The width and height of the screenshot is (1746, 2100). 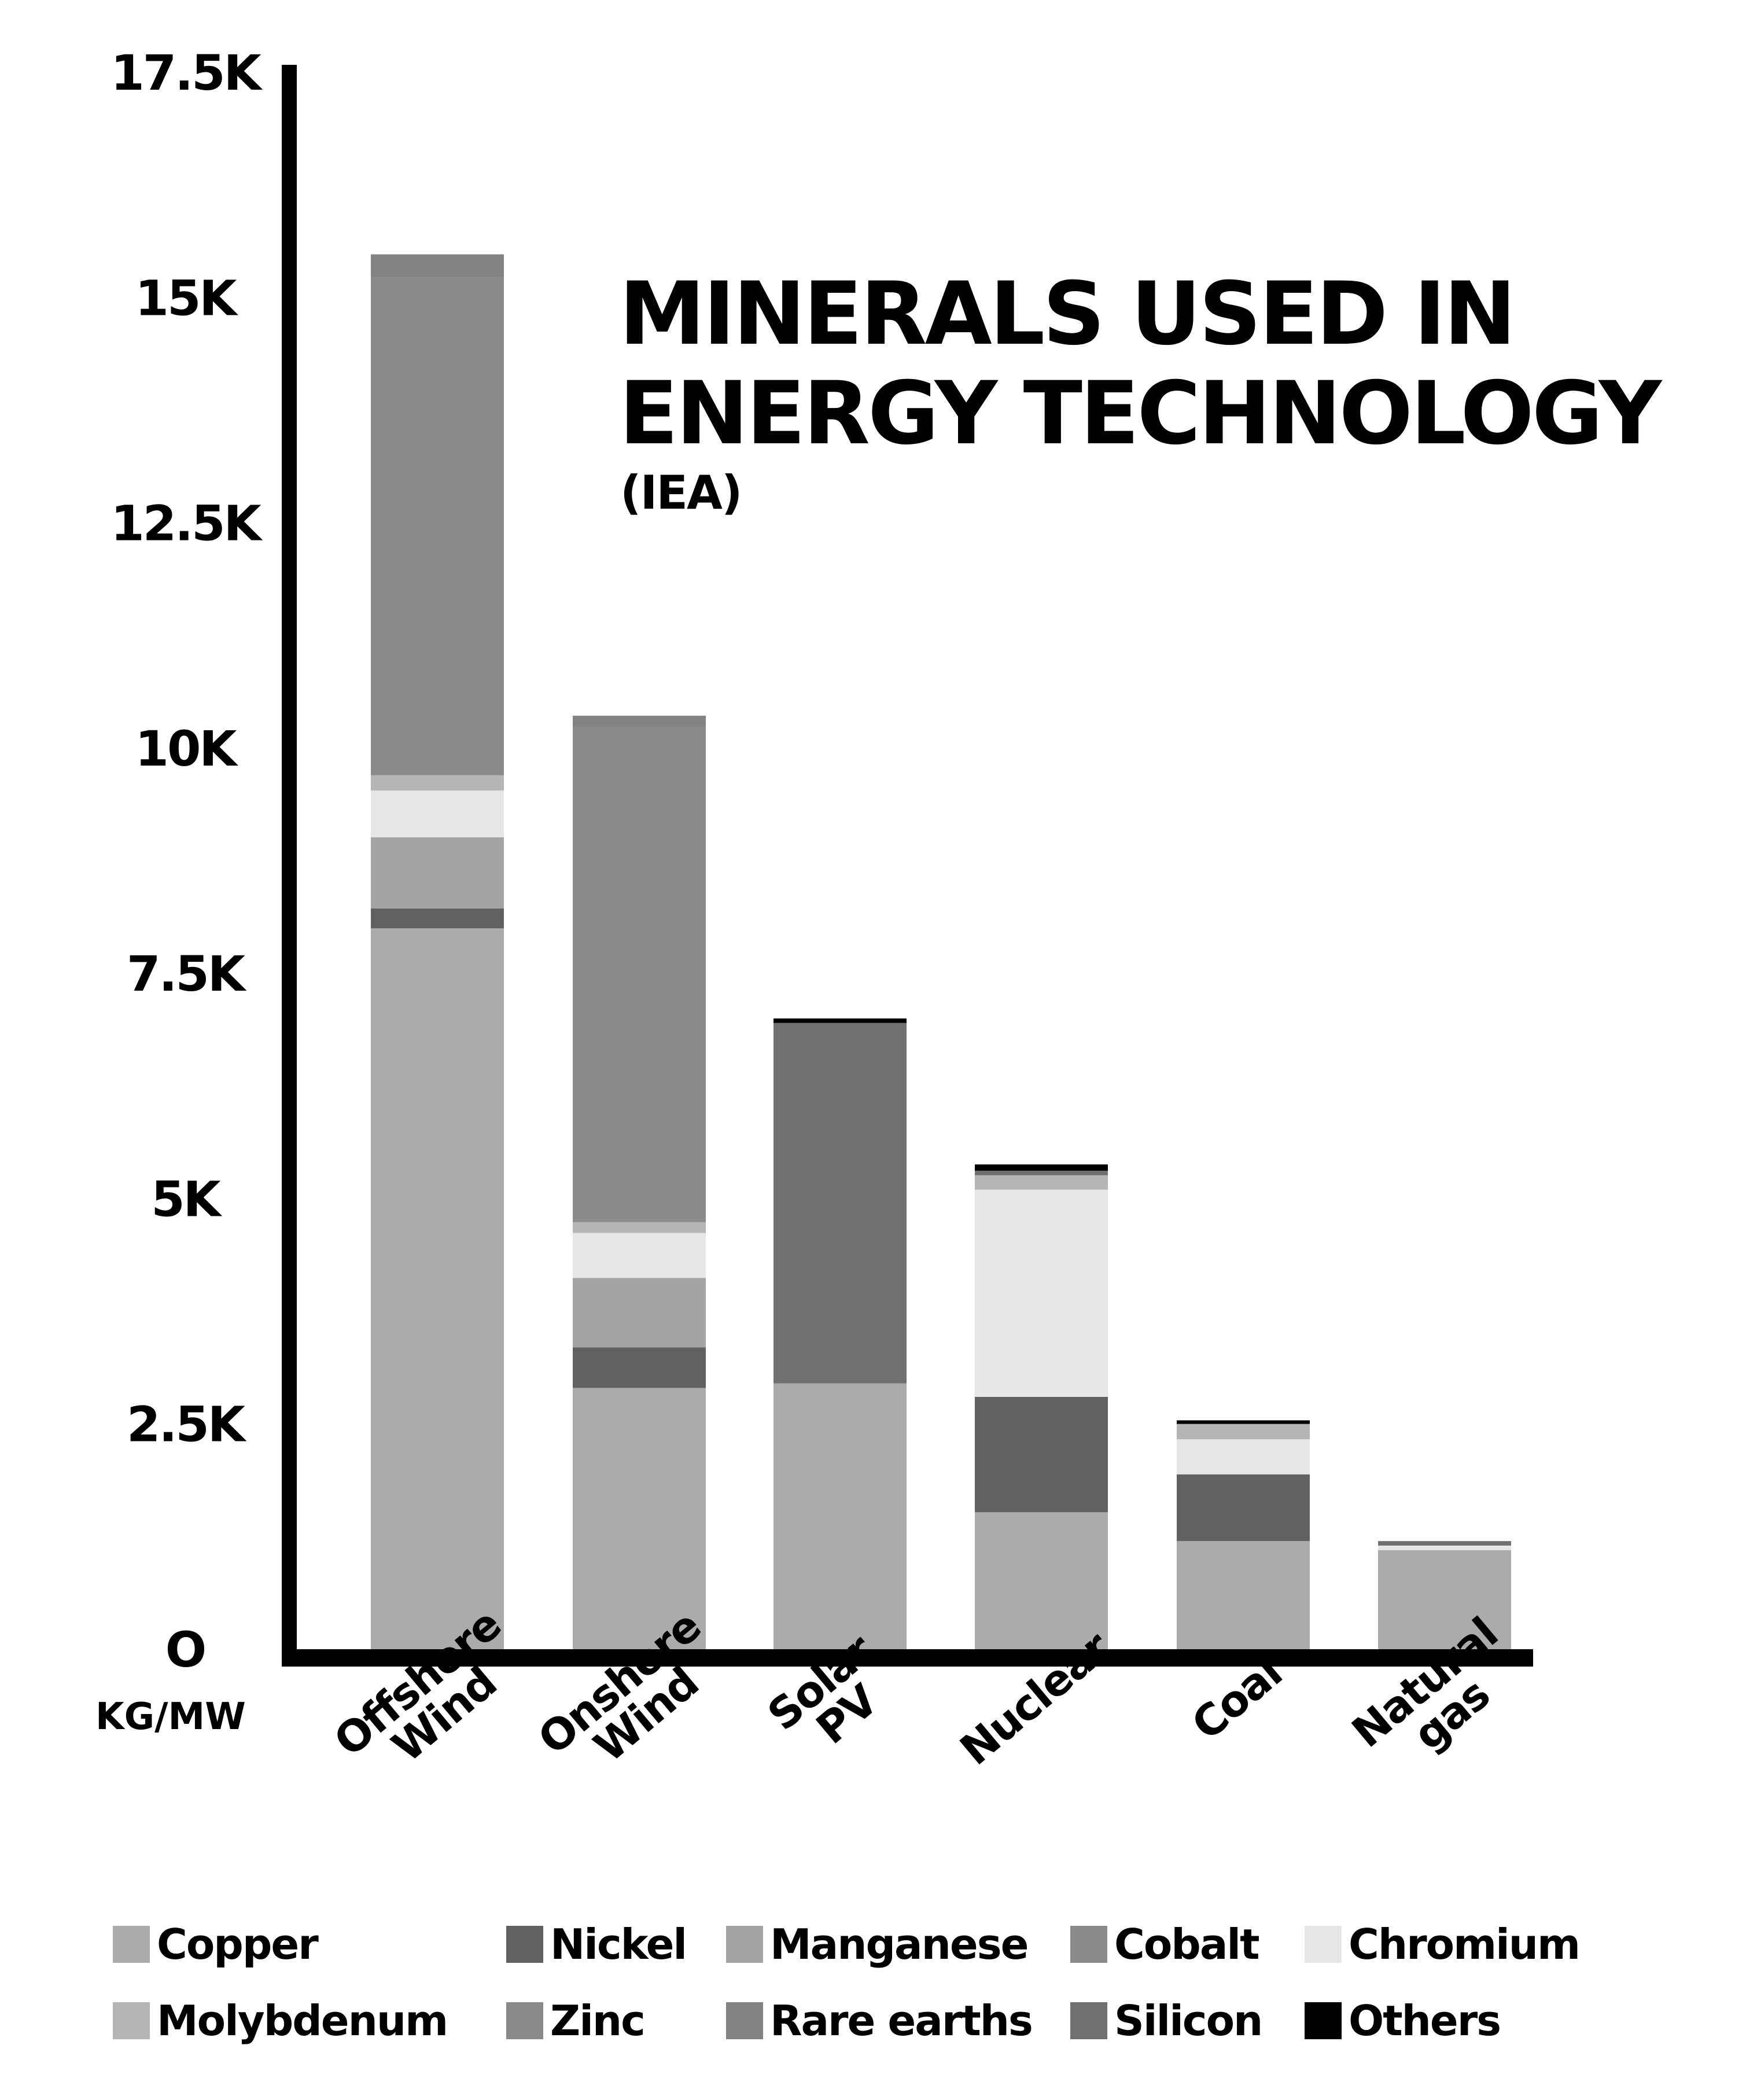 I want to click on y-tick-label: 2.5K, so click(x=187, y=1424).